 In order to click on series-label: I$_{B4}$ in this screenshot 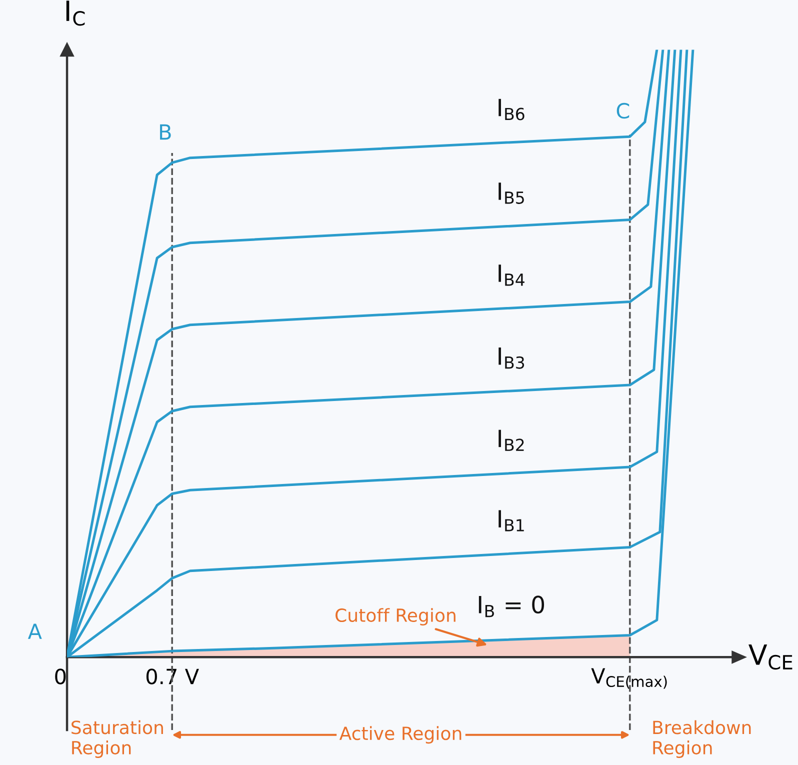, I will do `click(511, 275)`.